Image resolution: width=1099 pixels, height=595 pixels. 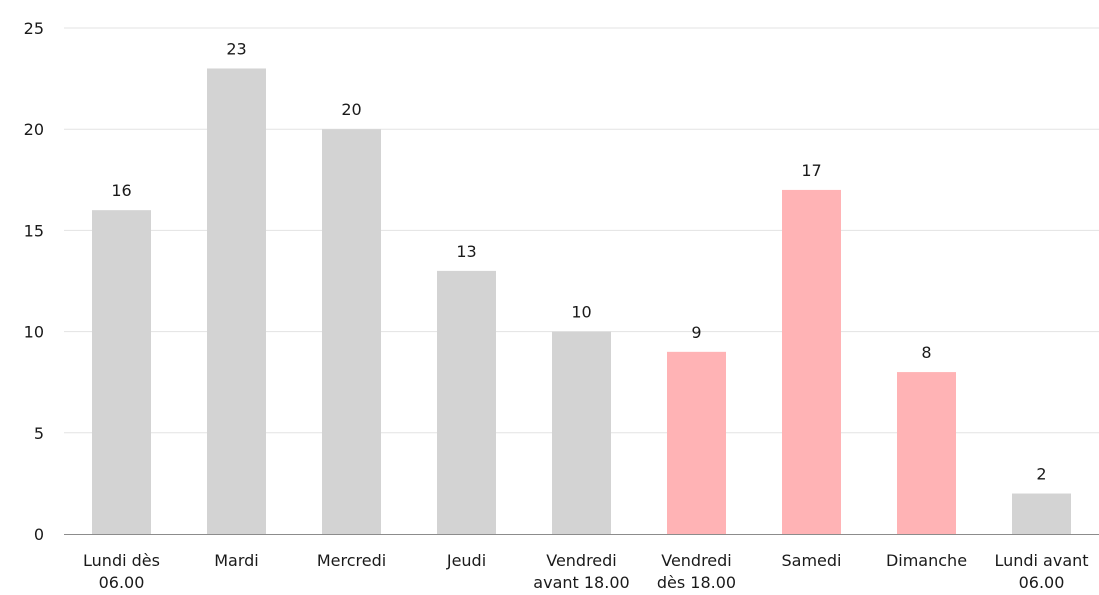 What do you see at coordinates (351, 109) in the screenshot?
I see `data-label: 20` at bounding box center [351, 109].